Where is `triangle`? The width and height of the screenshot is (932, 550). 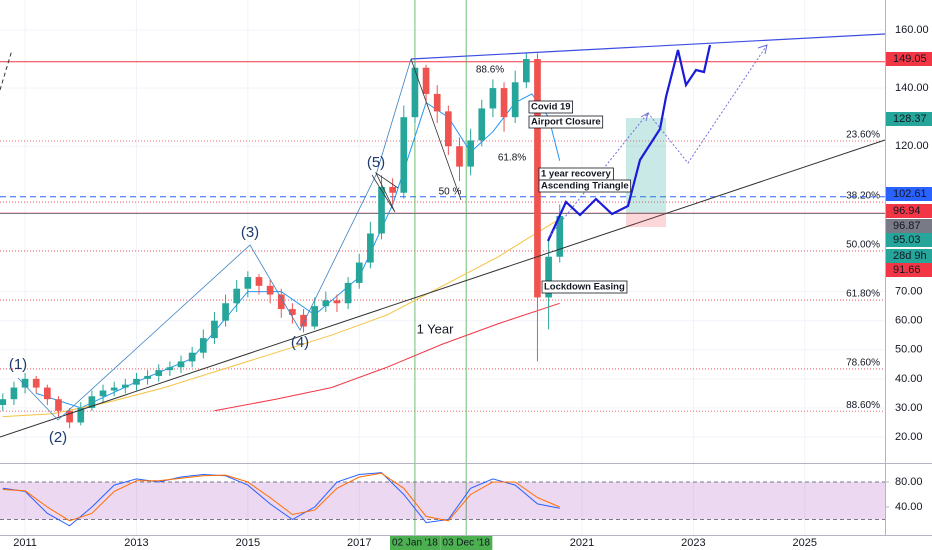 triangle is located at coordinates (385, 192).